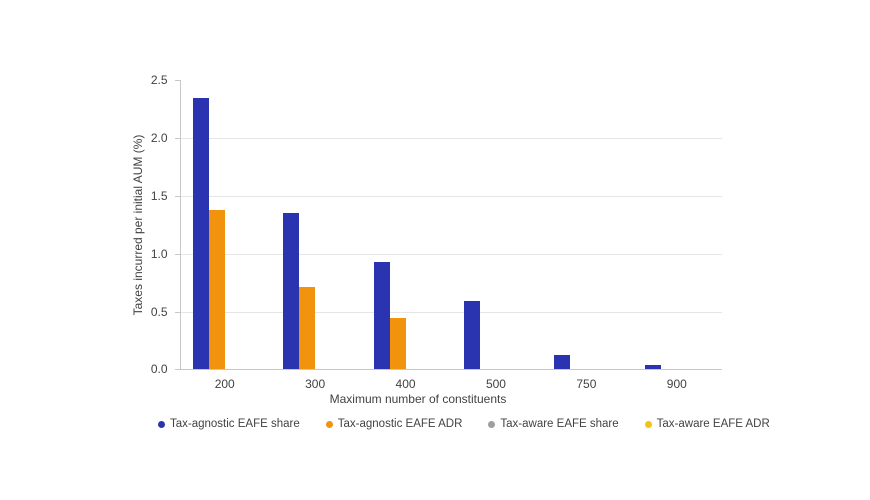 The width and height of the screenshot is (870, 500). Describe the element at coordinates (713, 424) in the screenshot. I see `legend-label: Tax-aware EAFE ADR` at that location.